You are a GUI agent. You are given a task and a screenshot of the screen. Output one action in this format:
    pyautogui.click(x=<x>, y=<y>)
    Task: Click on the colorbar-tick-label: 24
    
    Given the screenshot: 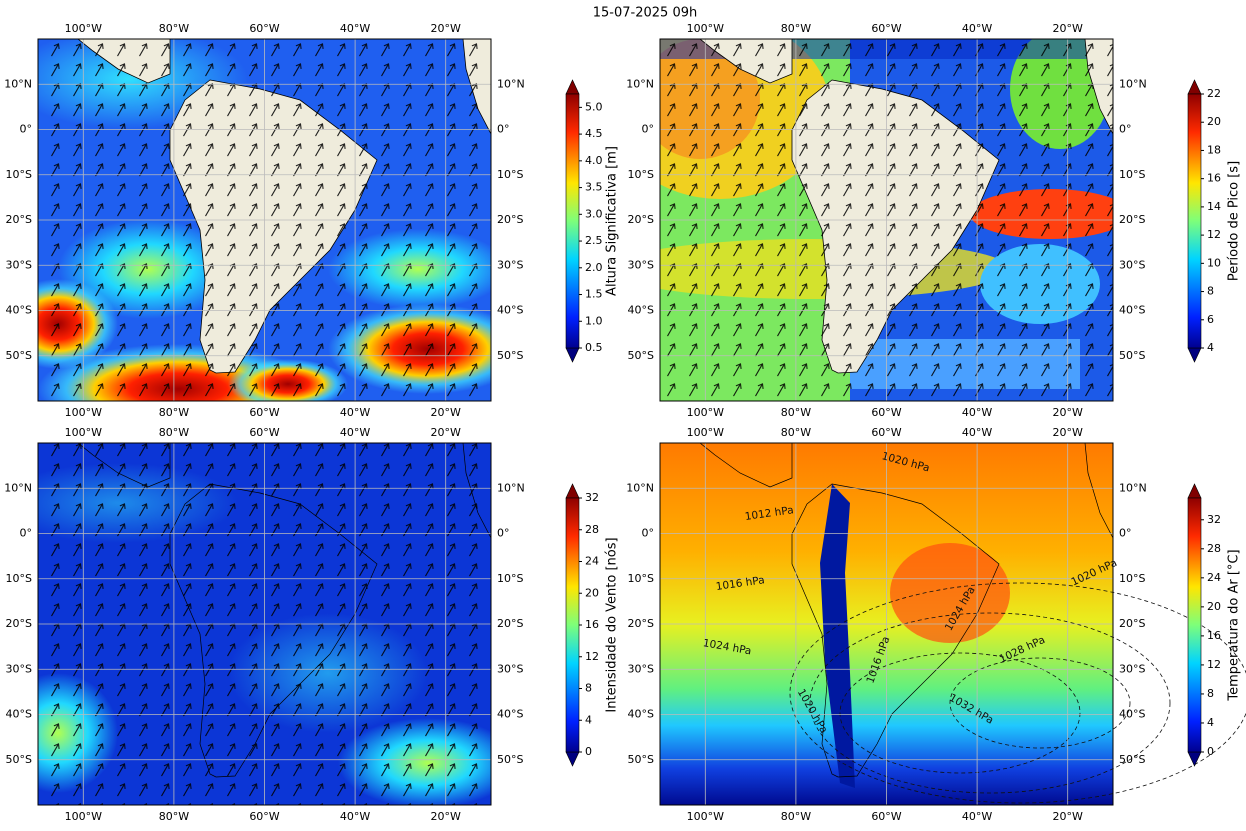 What is the action you would take?
    pyautogui.click(x=592, y=561)
    